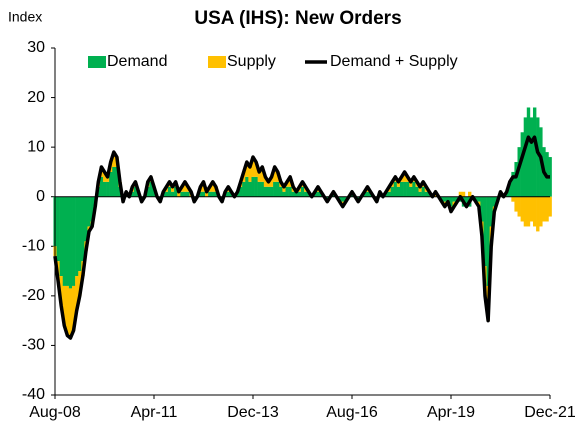  What do you see at coordinates (154, 412) in the screenshot?
I see `x-tick-label: Apr-11` at bounding box center [154, 412].